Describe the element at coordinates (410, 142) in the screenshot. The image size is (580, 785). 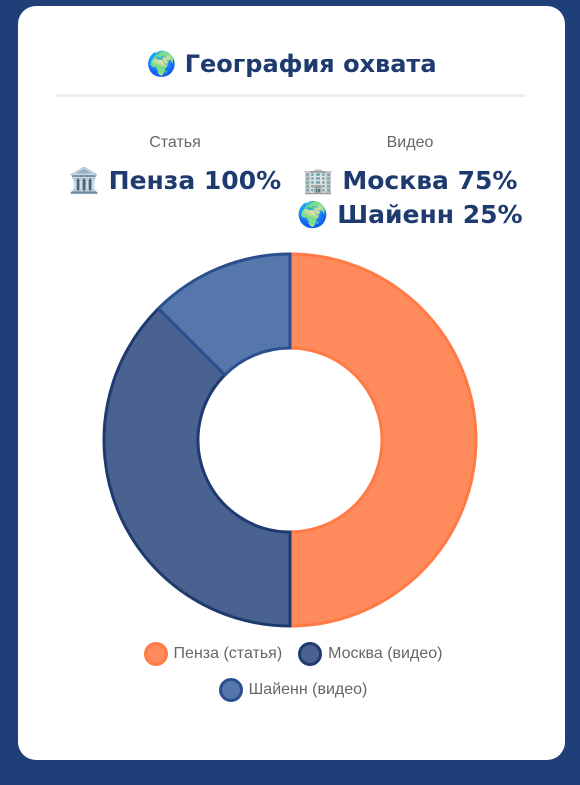
I see `stat-label: Видео` at that location.